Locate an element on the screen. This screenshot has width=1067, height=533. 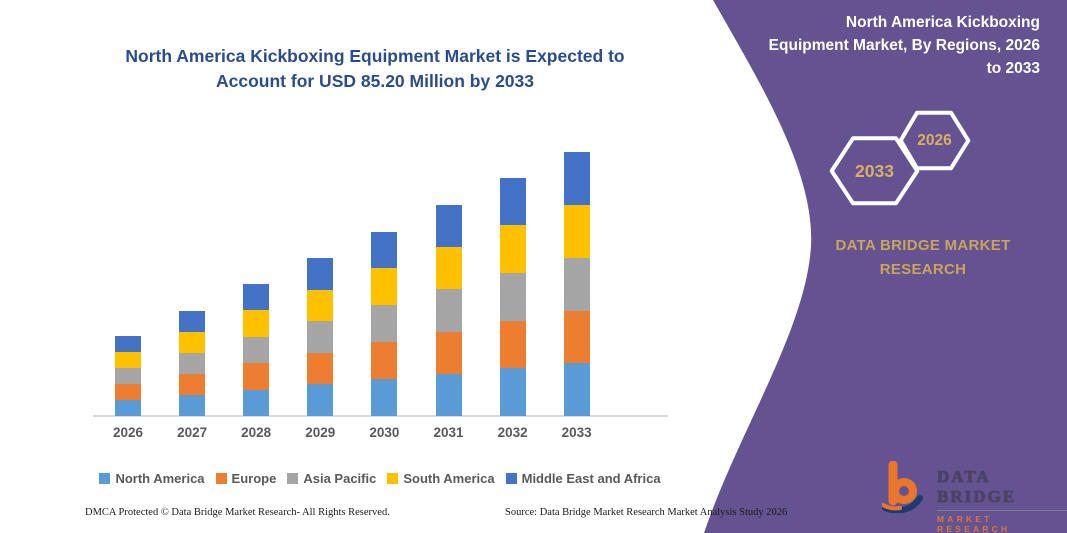
hexagon-2033 is located at coordinates (874, 171).